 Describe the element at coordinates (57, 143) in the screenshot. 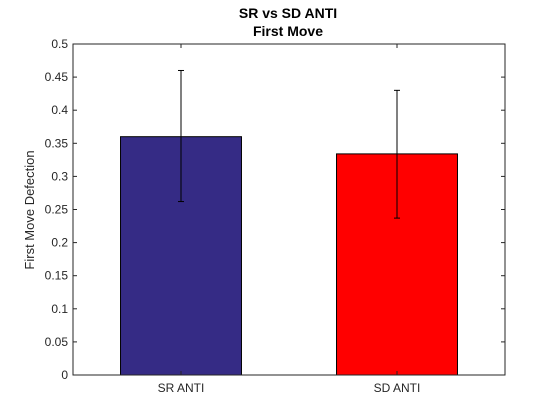

I see `y-tick-label: 0.35` at that location.